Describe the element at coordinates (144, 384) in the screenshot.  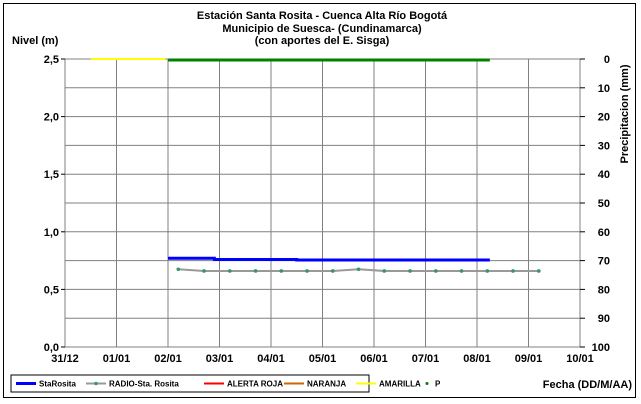
I see `legend-label: RADIO-Sta. Rosita` at that location.